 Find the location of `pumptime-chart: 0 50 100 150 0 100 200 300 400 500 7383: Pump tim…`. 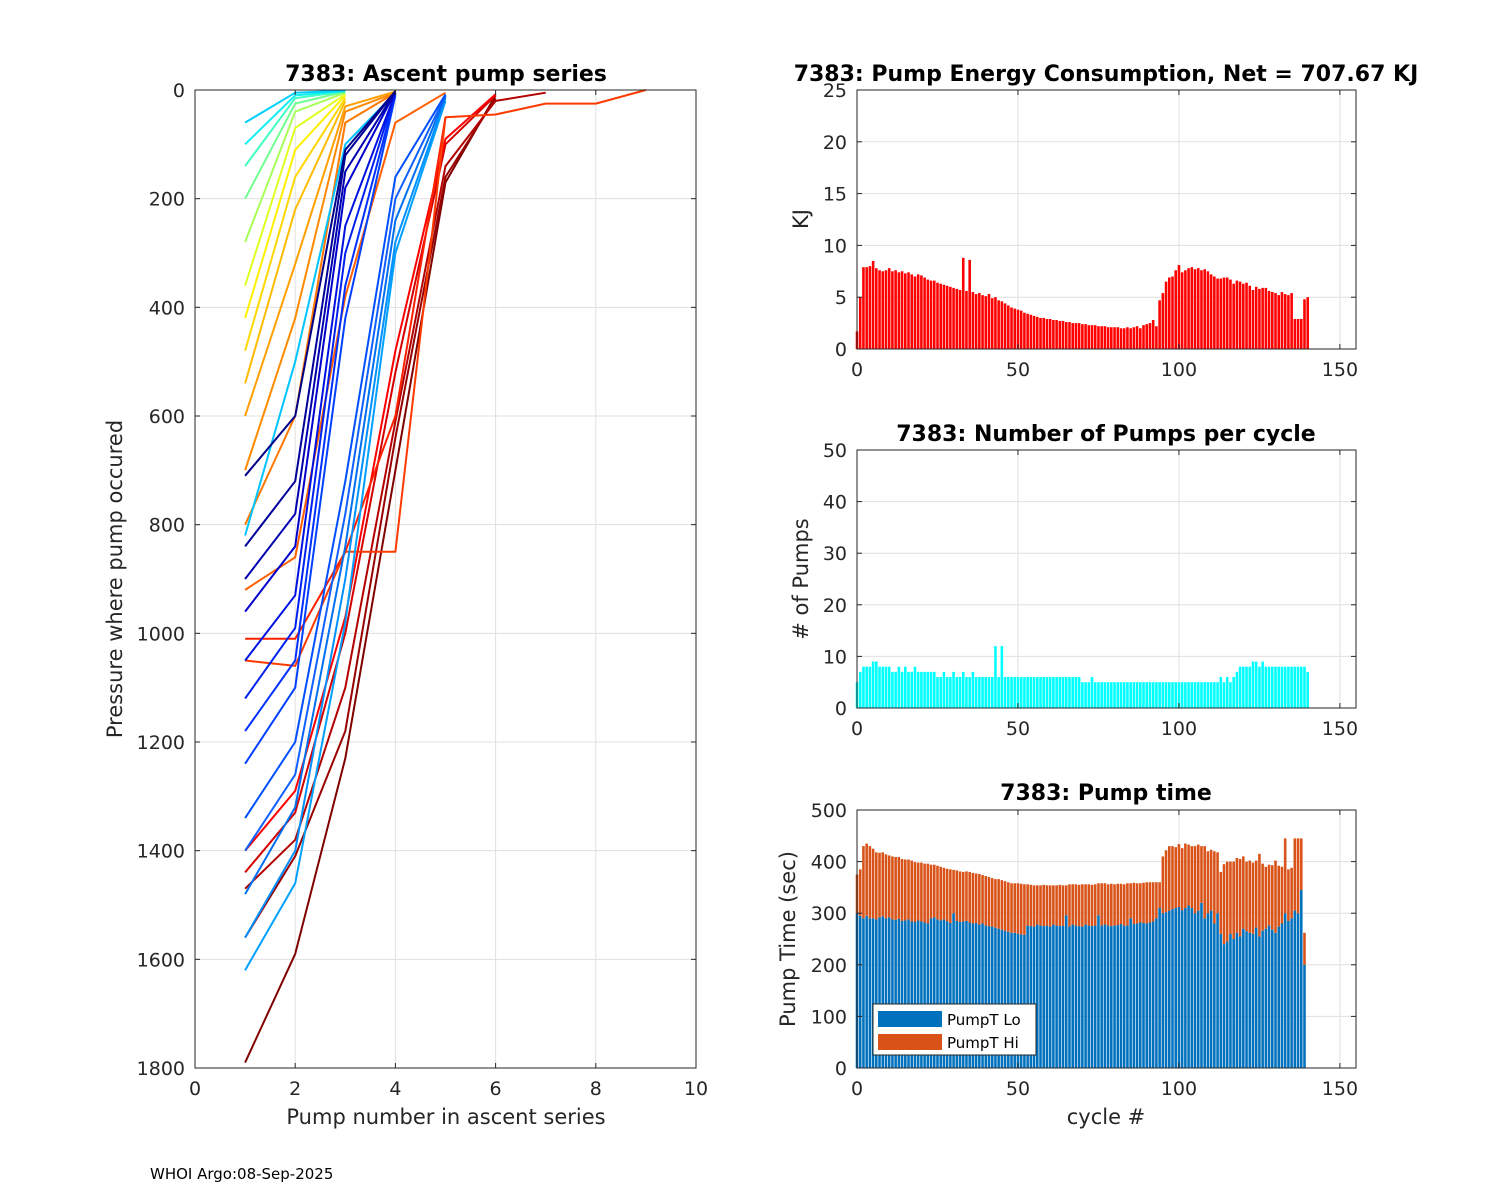

pumptime-chart: 0 50 100 150 0 100 200 300 400 500 7383: Pump tim… is located at coordinates (1067, 955).